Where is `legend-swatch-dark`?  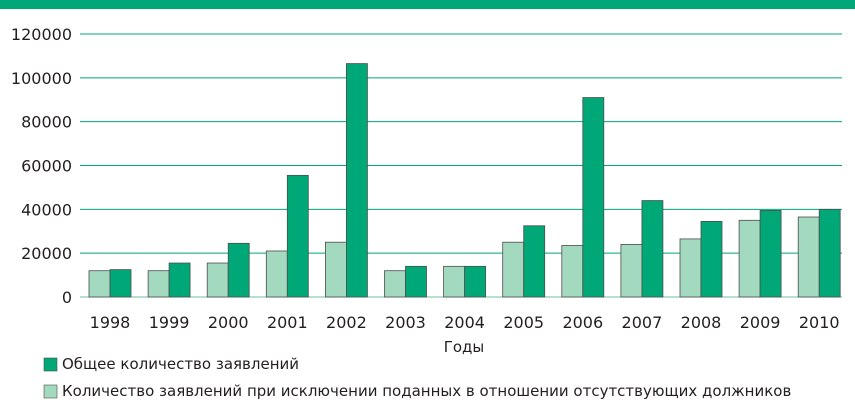
legend-swatch-dark is located at coordinates (50, 364).